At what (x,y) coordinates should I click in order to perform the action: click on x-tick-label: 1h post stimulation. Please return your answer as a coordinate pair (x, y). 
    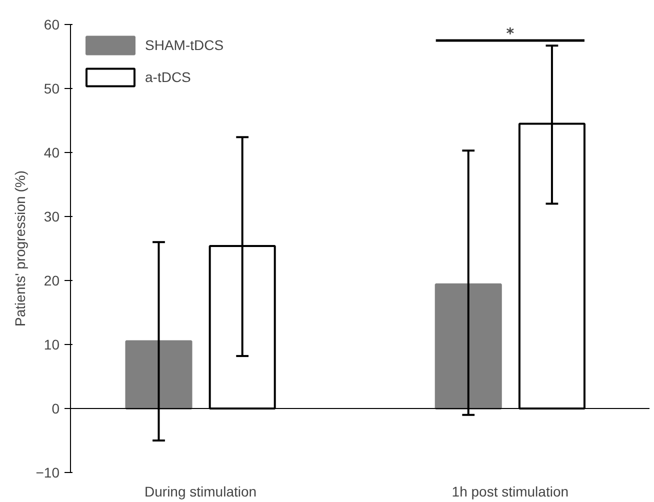
    Looking at the image, I should click on (510, 492).